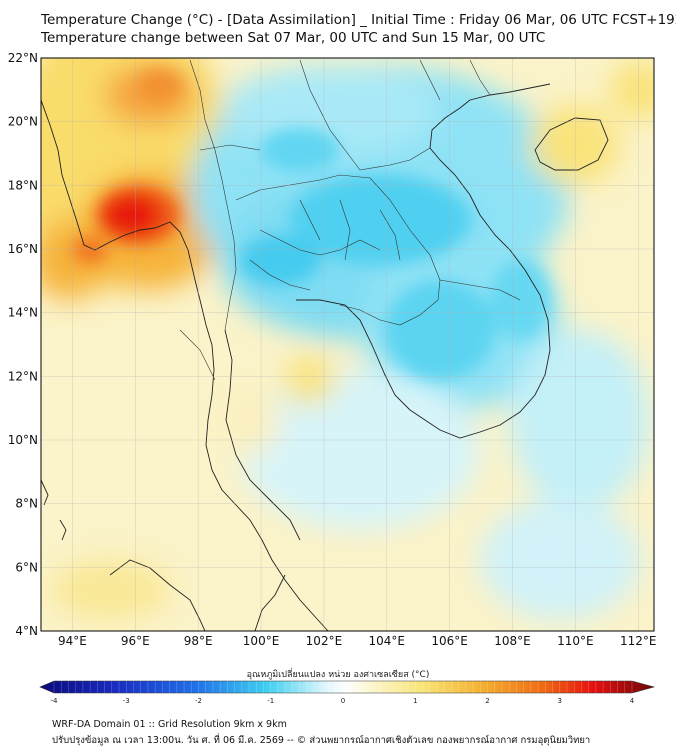 The width and height of the screenshot is (676, 756). What do you see at coordinates (26, 504) in the screenshot?
I see `lat-label: 8°N` at bounding box center [26, 504].